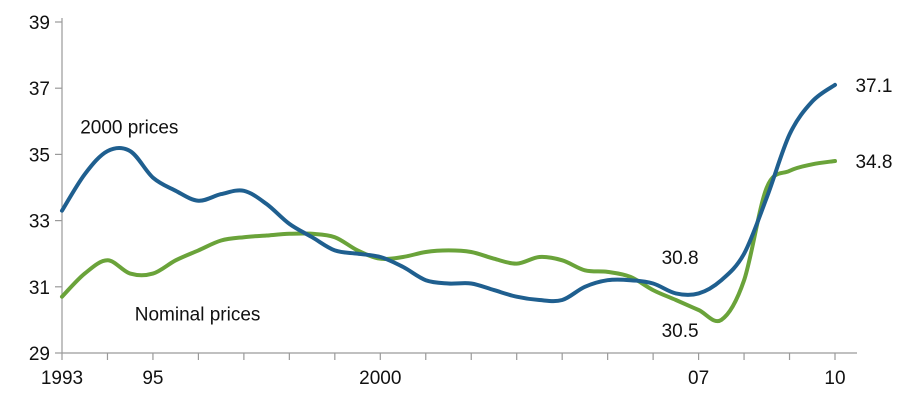 This screenshot has width=902, height=402. What do you see at coordinates (39, 155) in the screenshot?
I see `y-tick-label: 35` at bounding box center [39, 155].